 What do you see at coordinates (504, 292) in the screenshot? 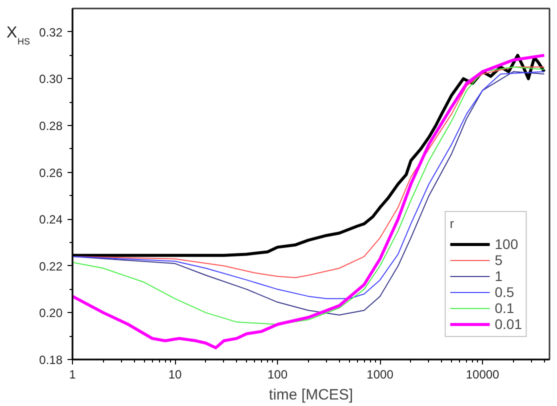
I see `legend-label: 0.5` at bounding box center [504, 292].